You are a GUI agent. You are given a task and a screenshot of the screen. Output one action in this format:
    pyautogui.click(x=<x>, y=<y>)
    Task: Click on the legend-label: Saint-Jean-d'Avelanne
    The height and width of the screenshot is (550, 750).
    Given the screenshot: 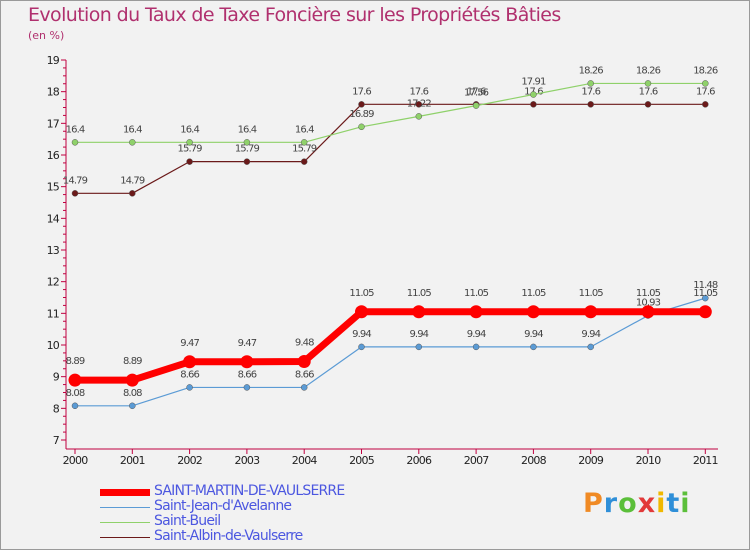 What is the action you would take?
    pyautogui.click(x=223, y=506)
    